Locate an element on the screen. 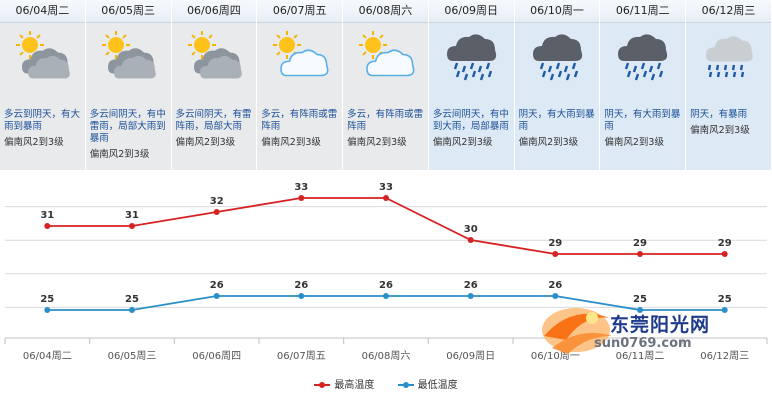  day-description: 多云到阴天，有大雨到暴雨 is located at coordinates (42, 120).